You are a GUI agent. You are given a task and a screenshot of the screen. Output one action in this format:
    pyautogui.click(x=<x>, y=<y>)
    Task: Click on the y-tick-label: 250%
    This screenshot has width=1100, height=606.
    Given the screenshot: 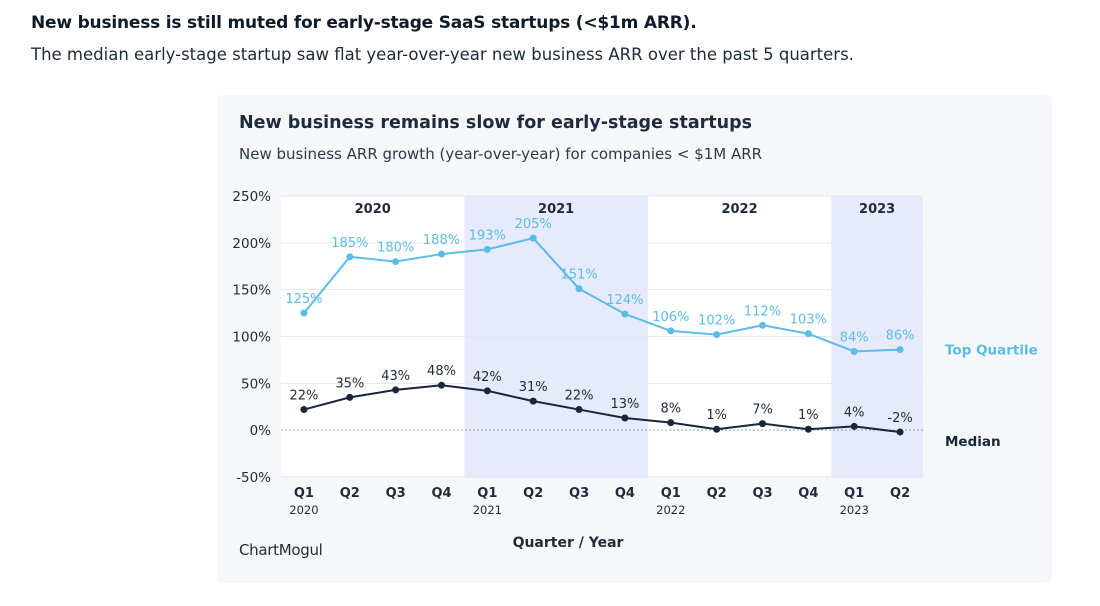 What is the action you would take?
    pyautogui.click(x=251, y=197)
    